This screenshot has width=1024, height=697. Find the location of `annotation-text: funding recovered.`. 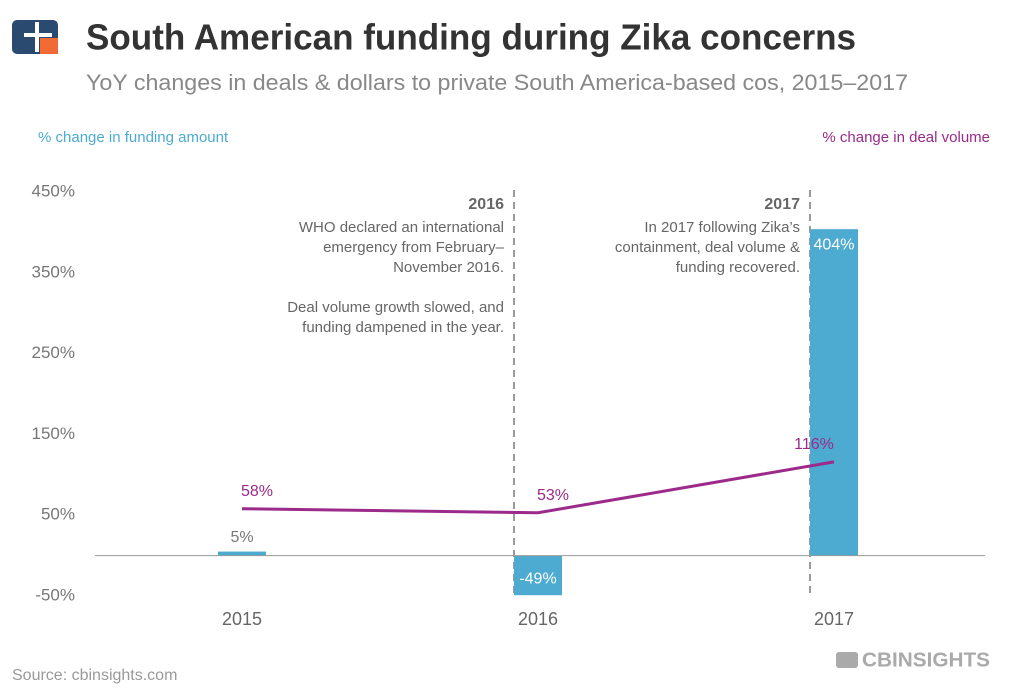

annotation-text: funding recovered. is located at coordinates (738, 267).